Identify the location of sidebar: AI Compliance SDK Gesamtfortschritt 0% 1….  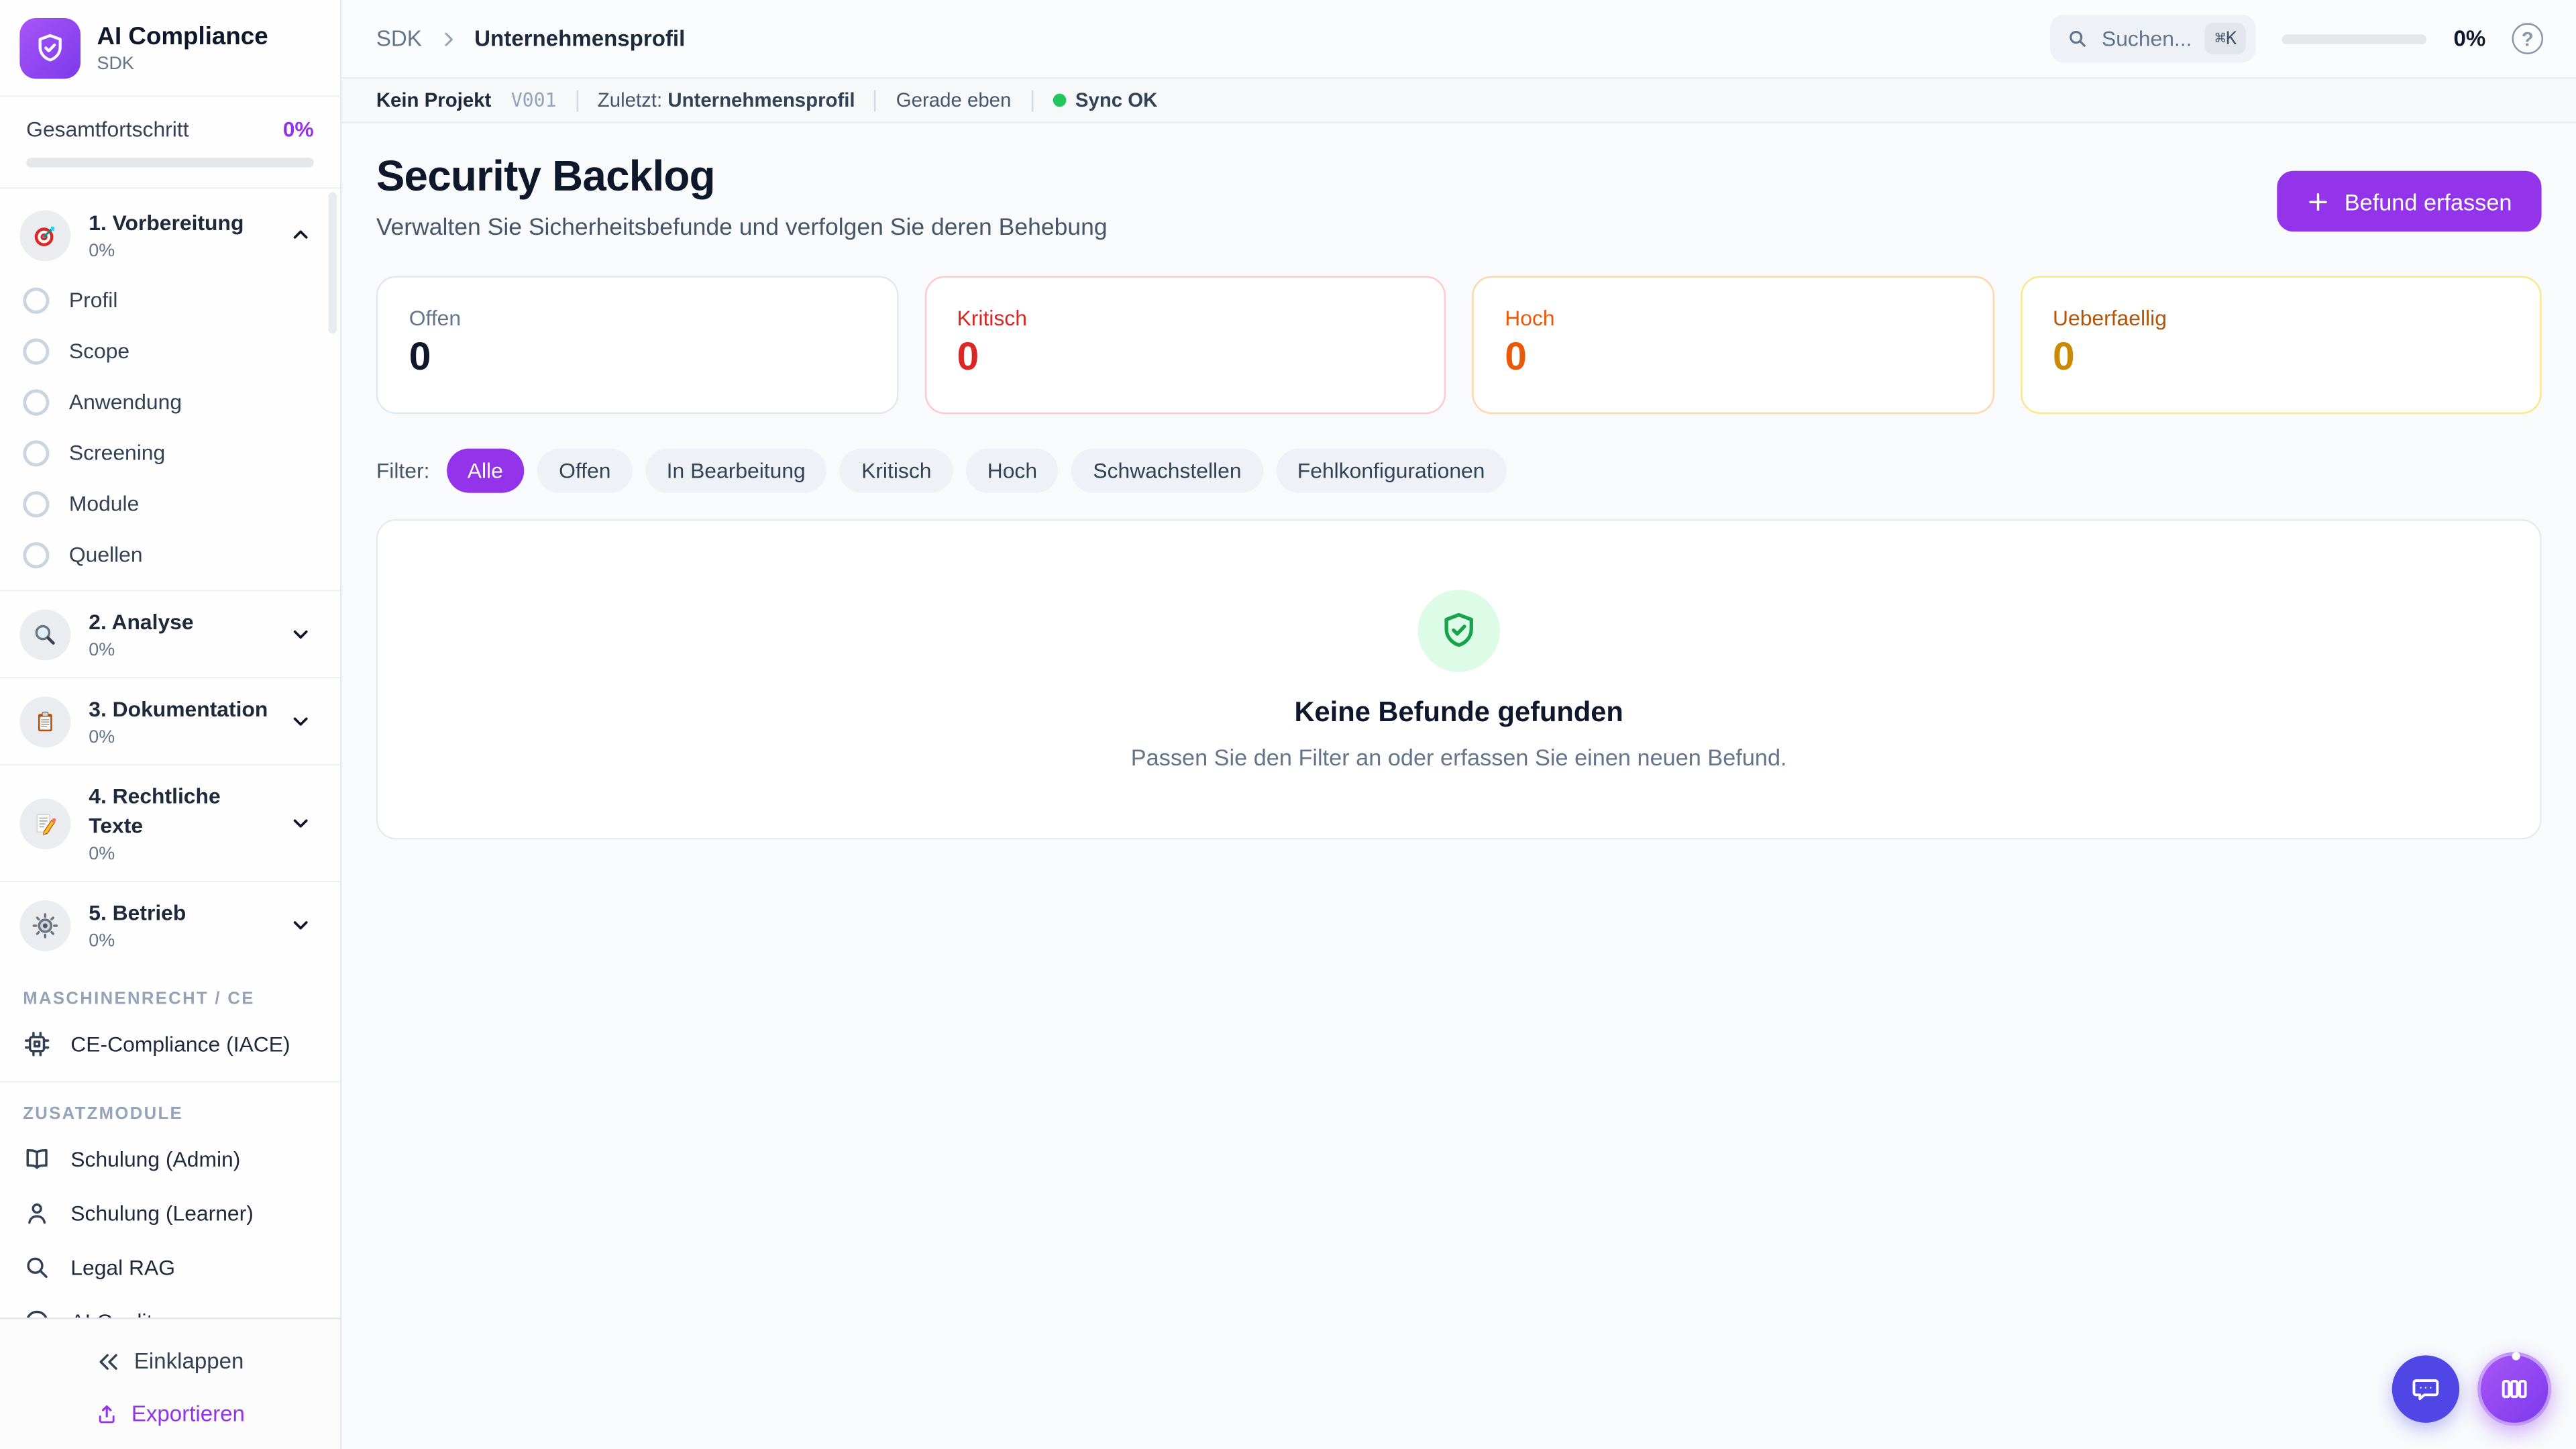
(171, 724).